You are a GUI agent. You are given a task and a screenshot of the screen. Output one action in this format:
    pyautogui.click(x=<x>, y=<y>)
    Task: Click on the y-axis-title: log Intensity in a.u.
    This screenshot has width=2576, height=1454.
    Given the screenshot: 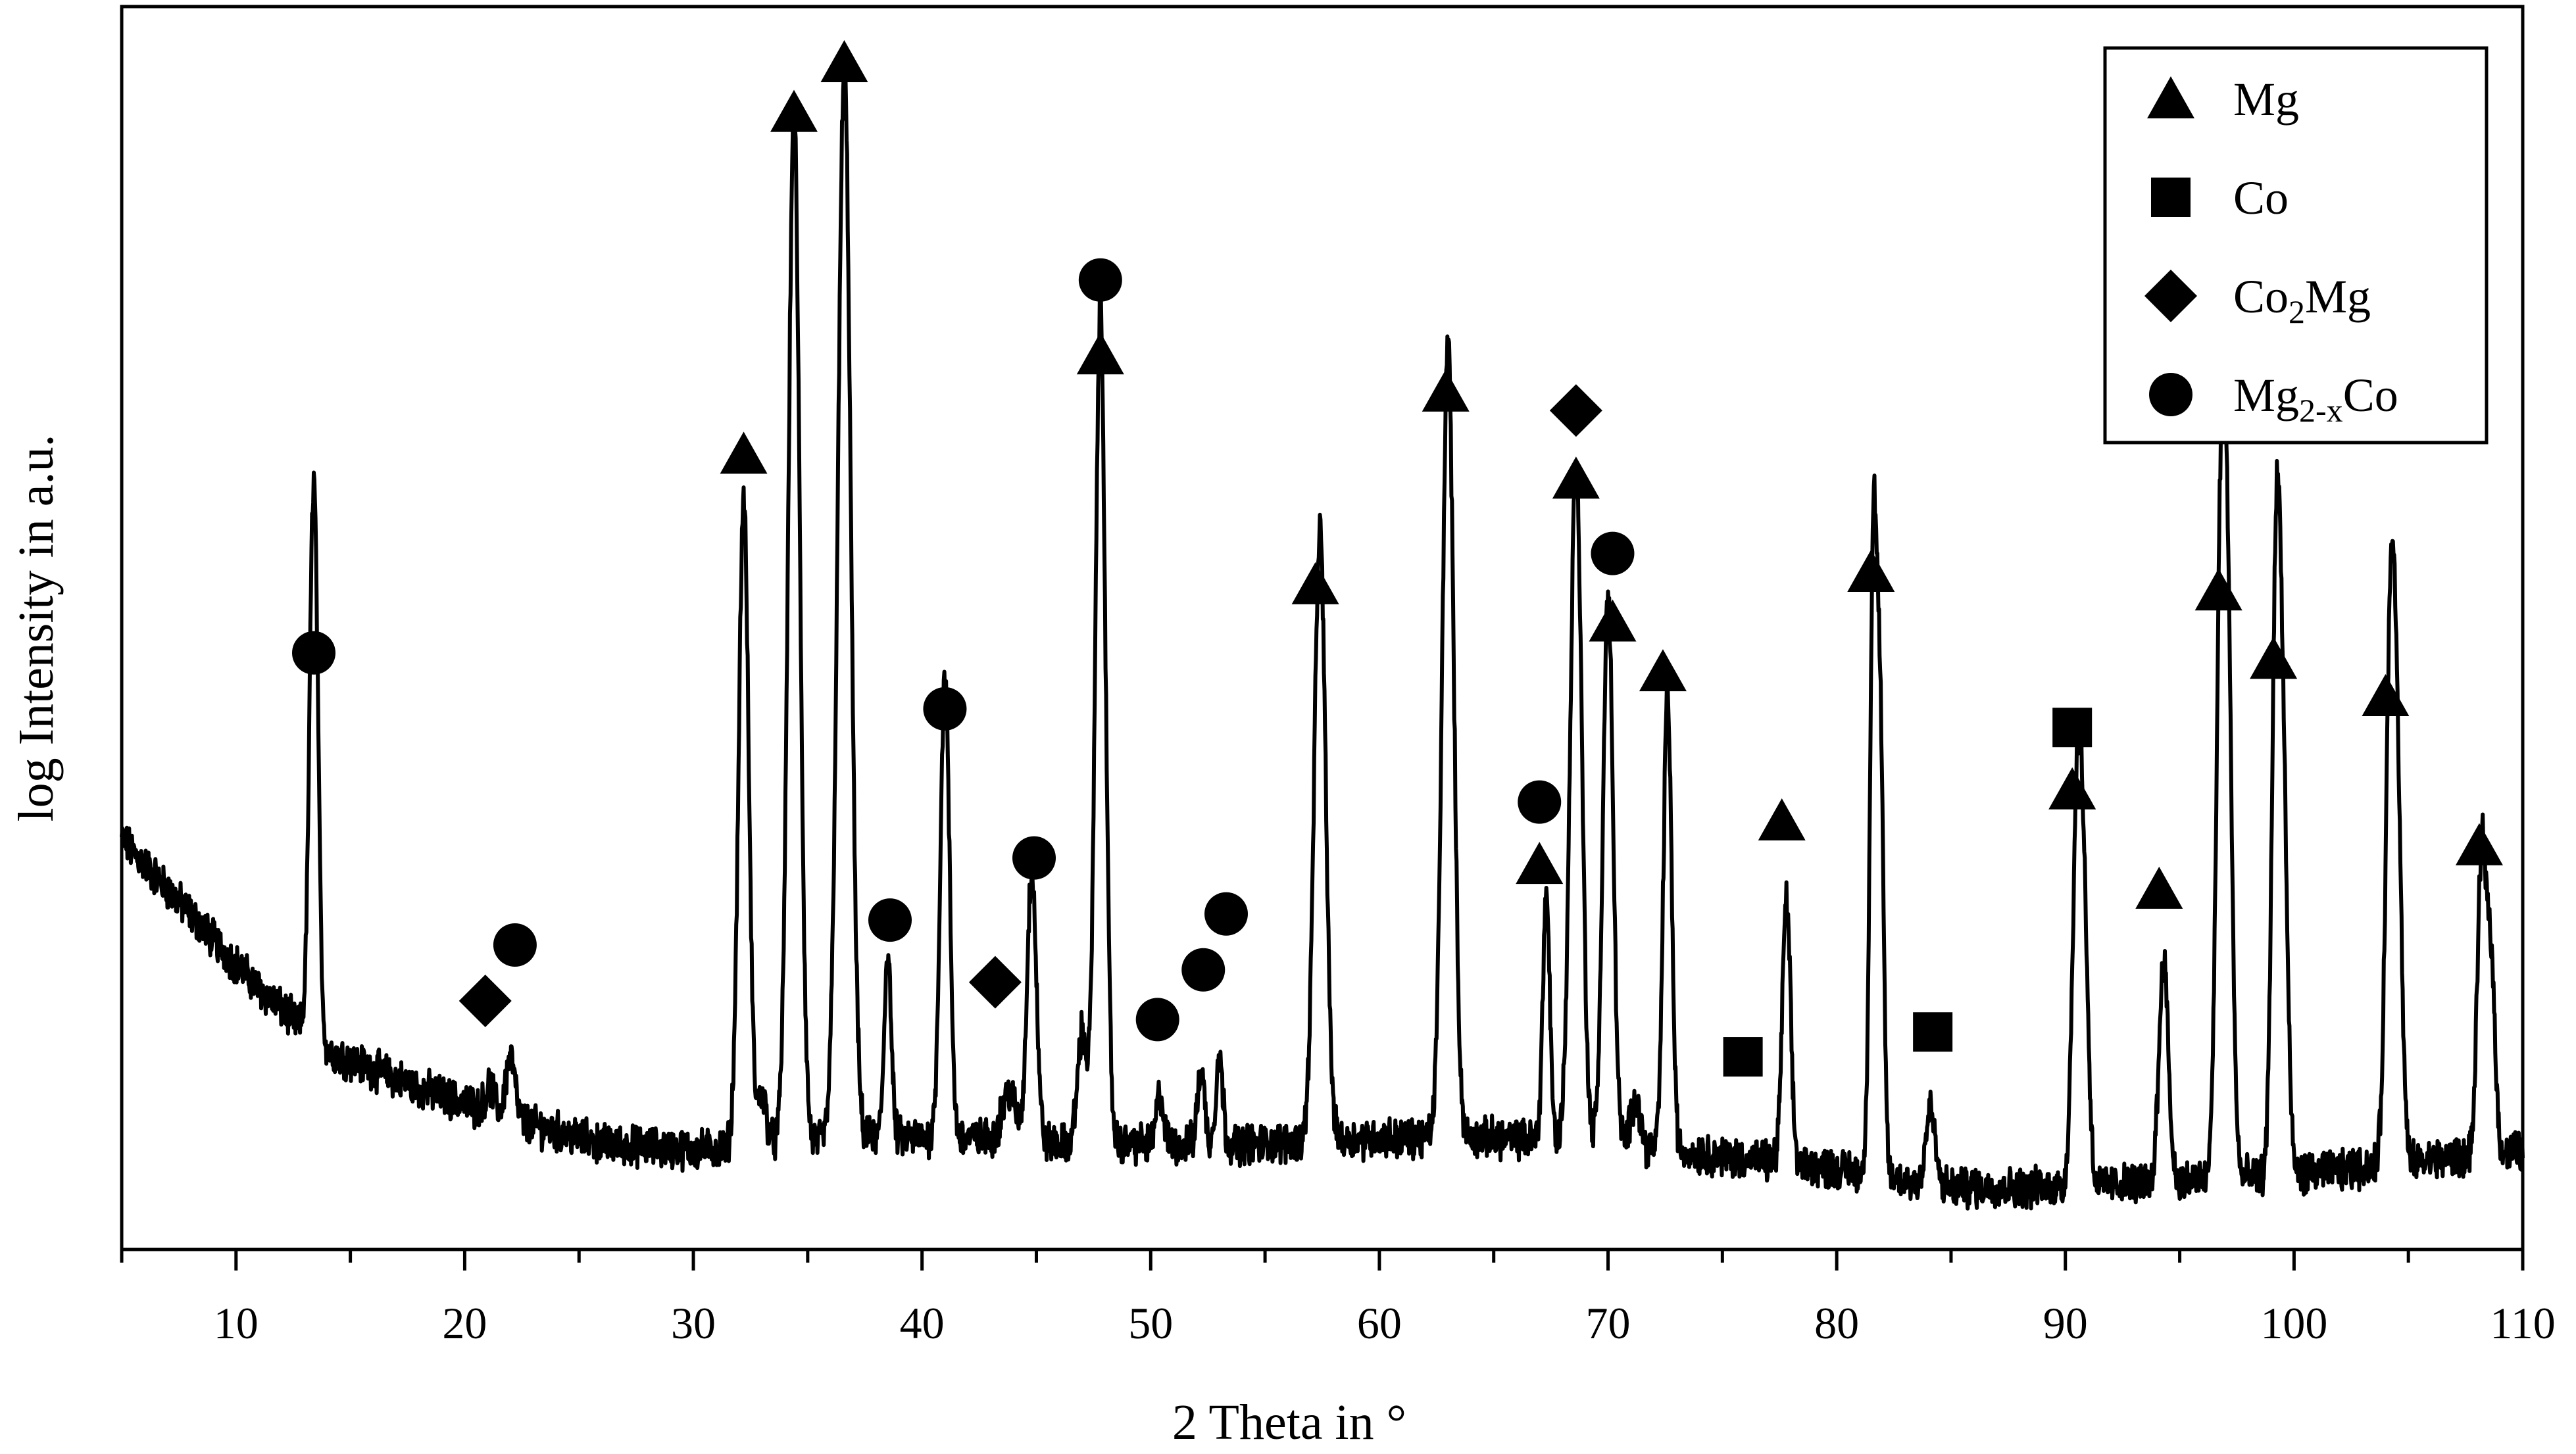 What is the action you would take?
    pyautogui.click(x=36, y=628)
    